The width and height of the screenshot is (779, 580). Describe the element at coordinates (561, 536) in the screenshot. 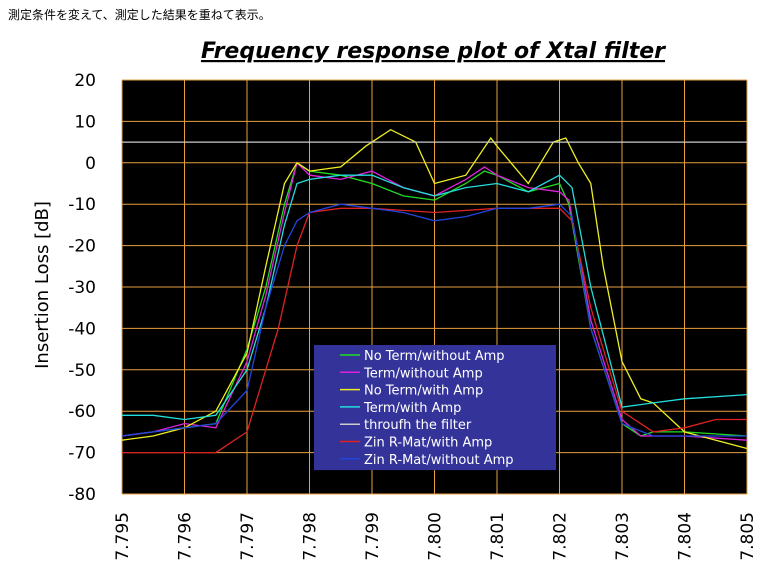

I see `x-tick-label: 7.802` at that location.